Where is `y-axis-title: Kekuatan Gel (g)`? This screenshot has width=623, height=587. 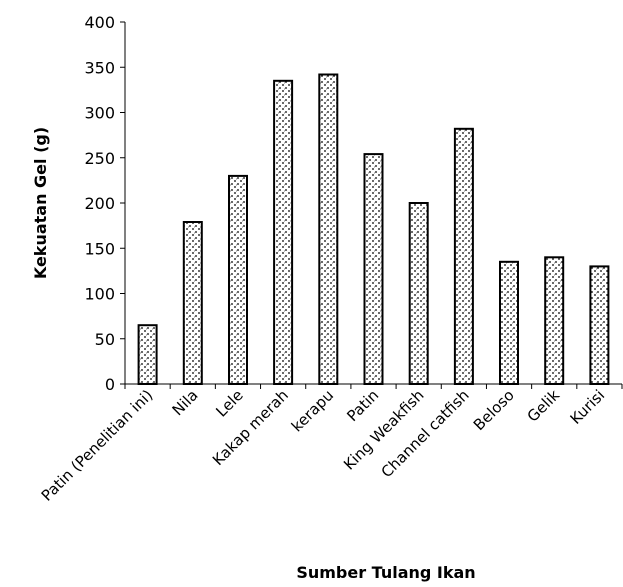
y-axis-title: Kekuatan Gel (g) is located at coordinates (40, 203).